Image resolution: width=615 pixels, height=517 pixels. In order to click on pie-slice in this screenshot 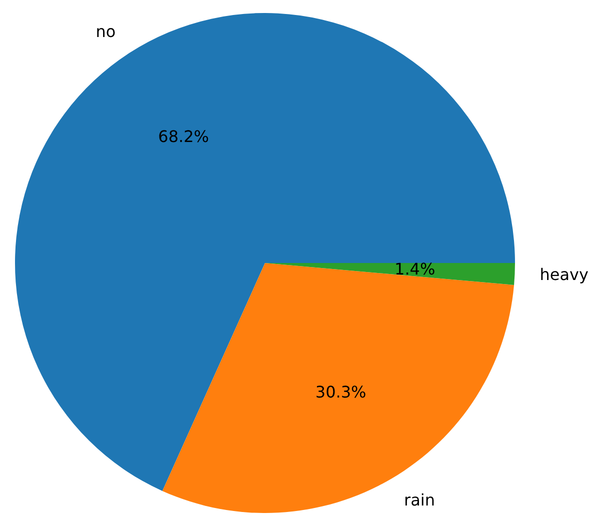, I will do `click(390, 274)`.